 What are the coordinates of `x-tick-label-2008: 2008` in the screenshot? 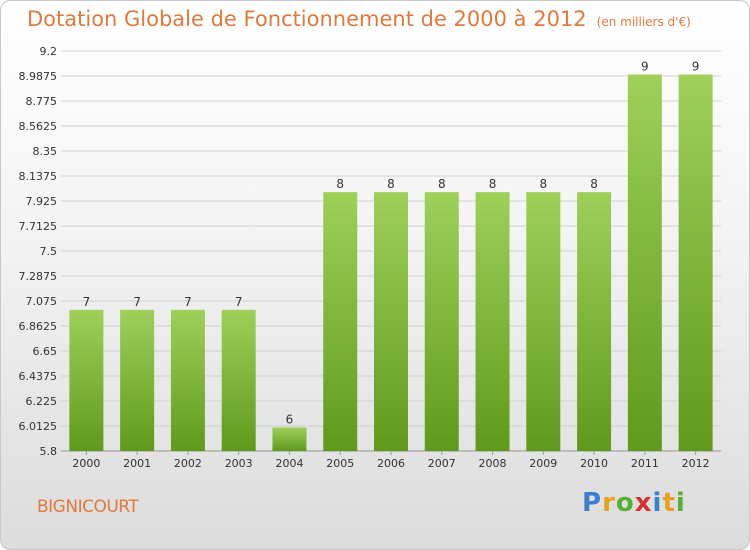 It's located at (493, 463).